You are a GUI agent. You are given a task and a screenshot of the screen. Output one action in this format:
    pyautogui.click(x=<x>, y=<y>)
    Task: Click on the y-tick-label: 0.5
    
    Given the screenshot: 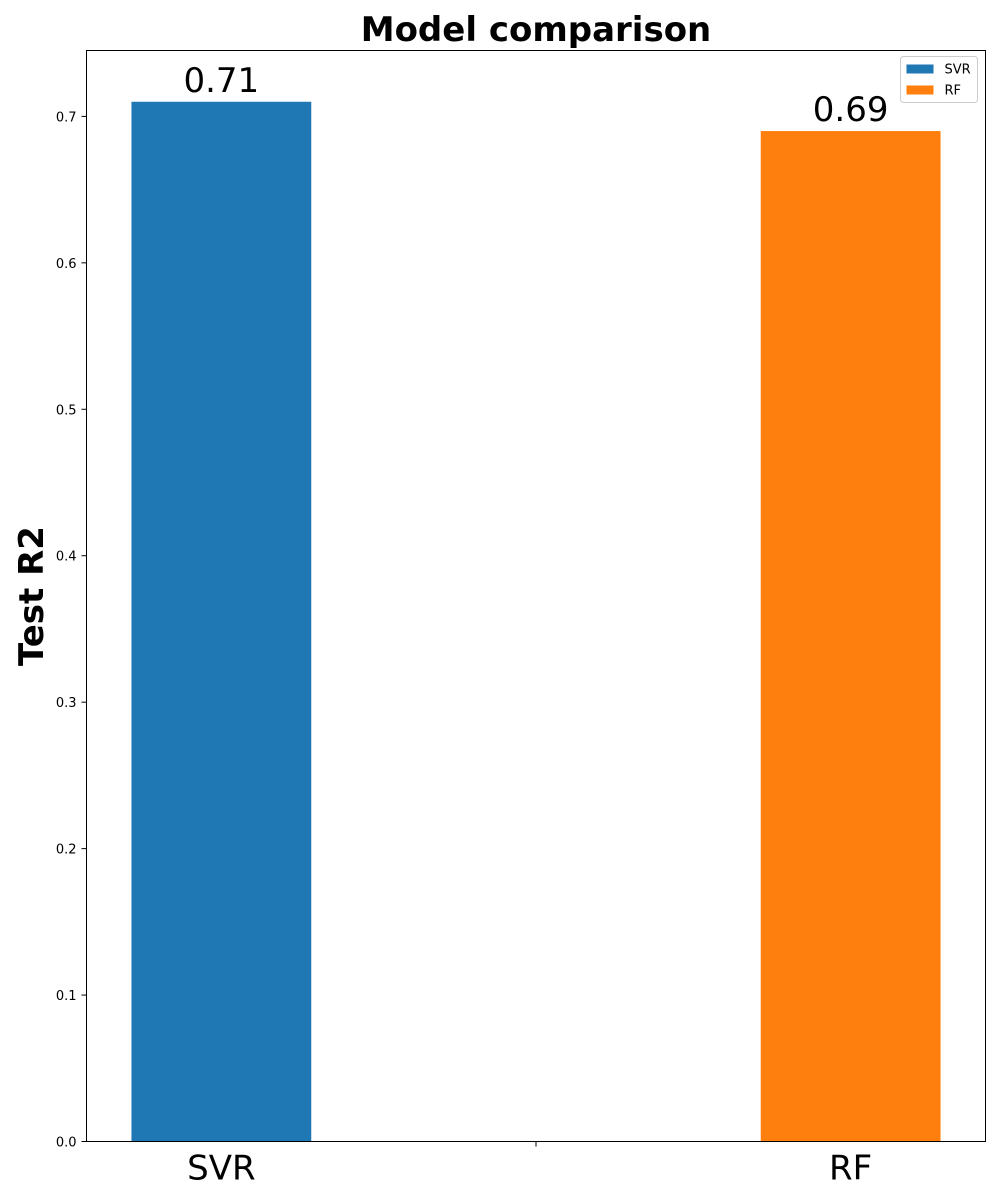 What is the action you would take?
    pyautogui.click(x=66, y=410)
    